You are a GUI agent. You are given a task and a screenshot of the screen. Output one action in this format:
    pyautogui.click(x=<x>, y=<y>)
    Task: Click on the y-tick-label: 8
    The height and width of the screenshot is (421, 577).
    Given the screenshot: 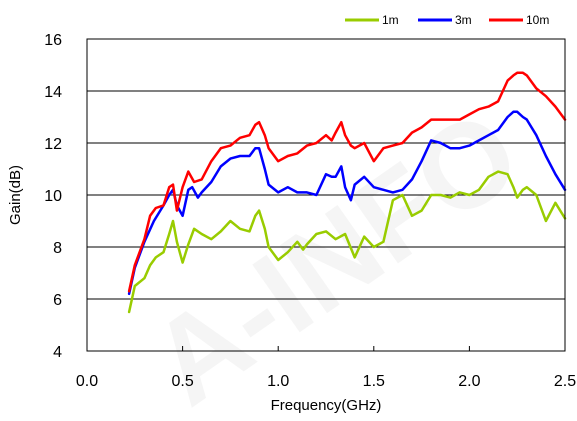 What is the action you would take?
    pyautogui.click(x=57, y=248)
    